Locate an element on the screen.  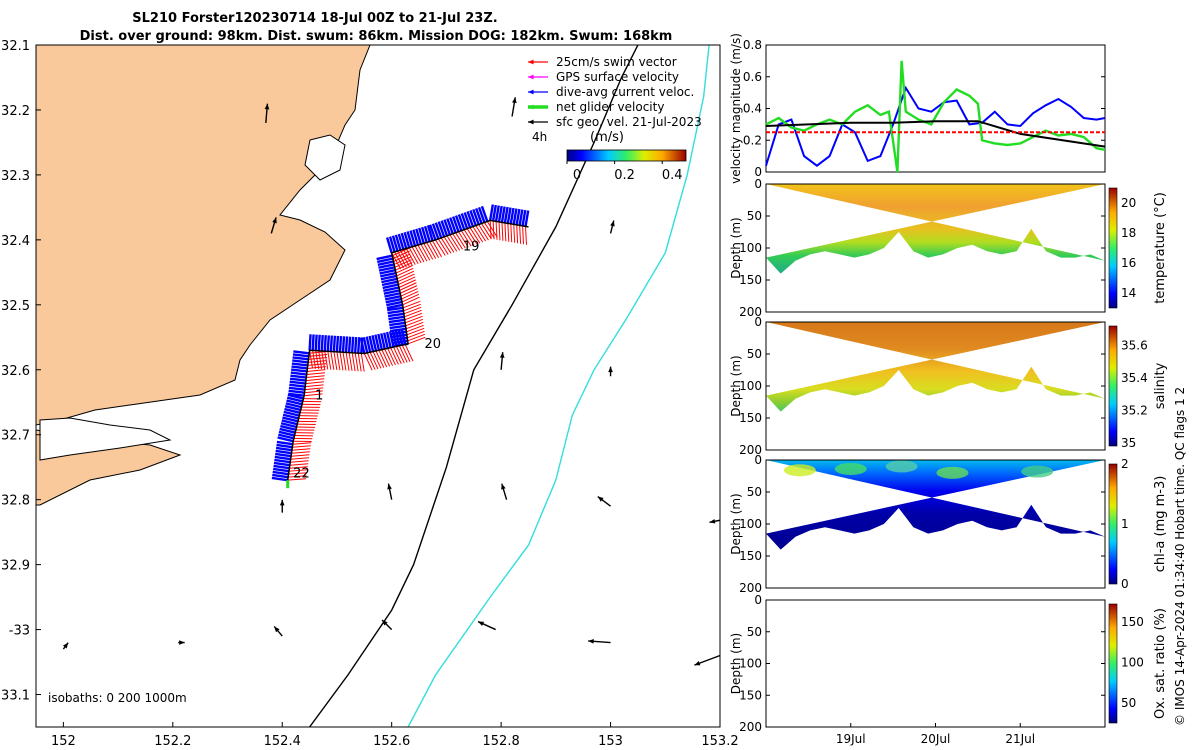
temperature-y-tick-label: 100 is located at coordinates (750, 248).